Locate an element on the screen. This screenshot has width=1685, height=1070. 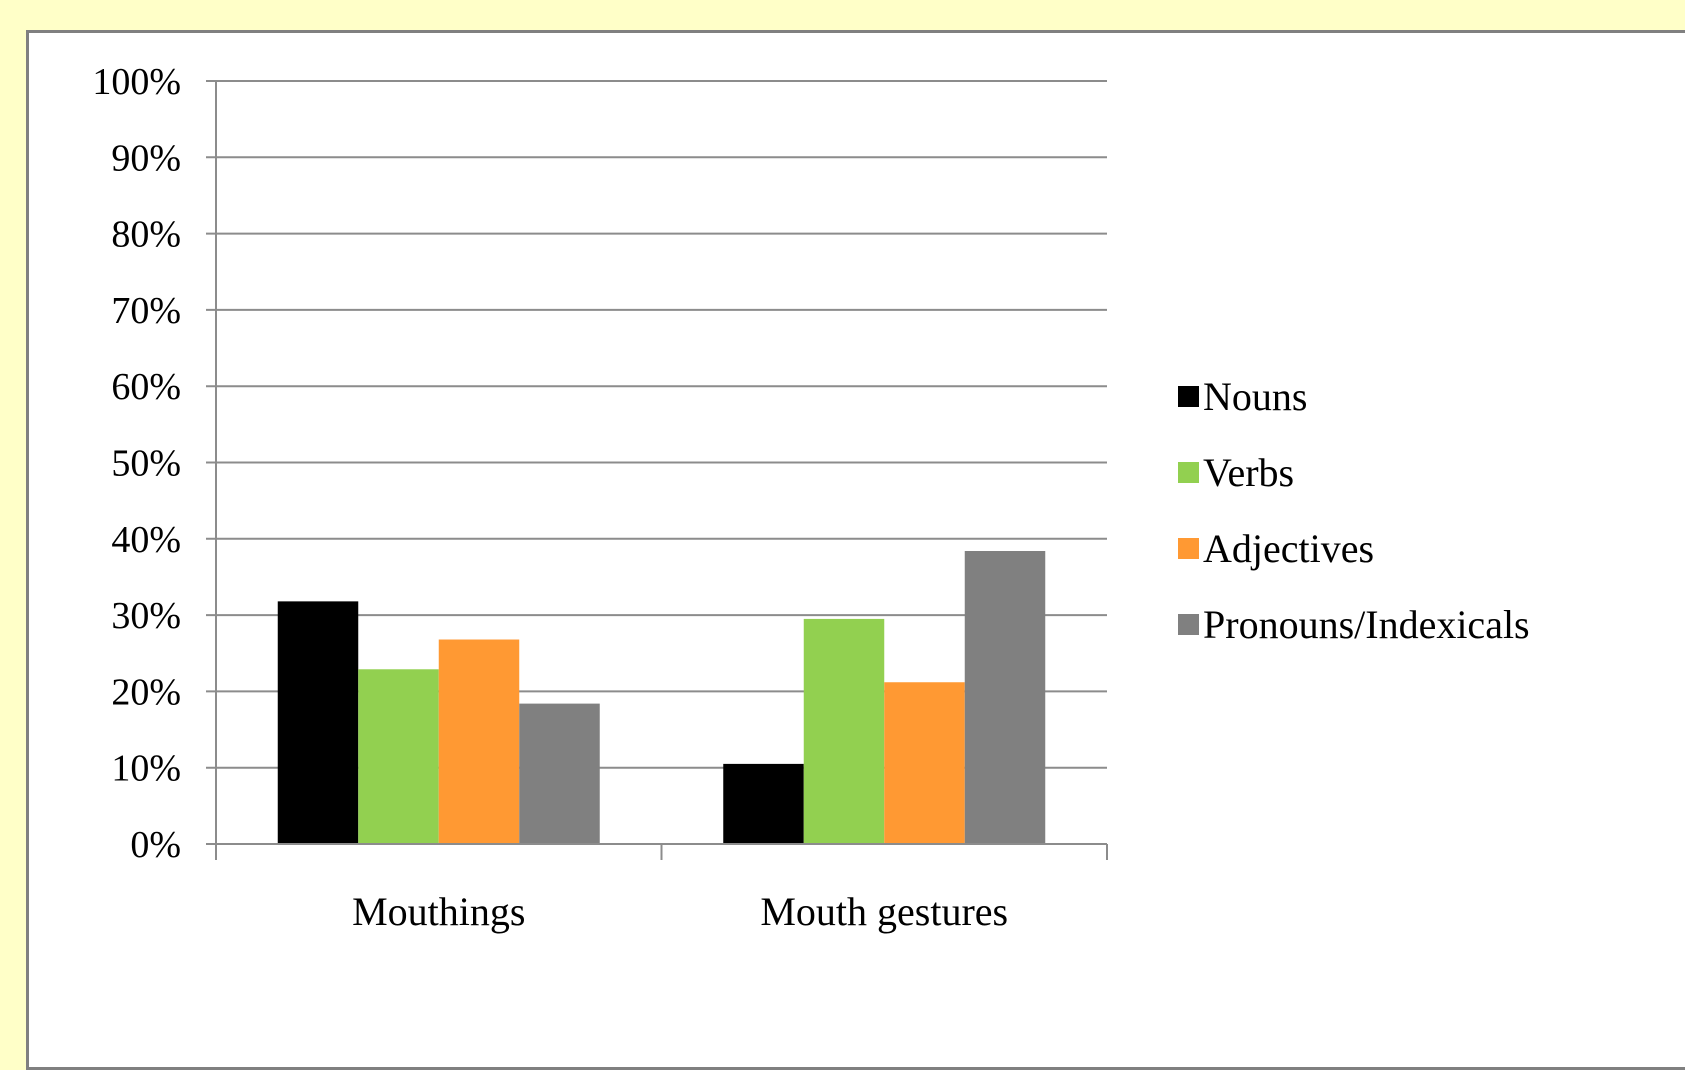
y-tick-label: 40% is located at coordinates (146, 540).